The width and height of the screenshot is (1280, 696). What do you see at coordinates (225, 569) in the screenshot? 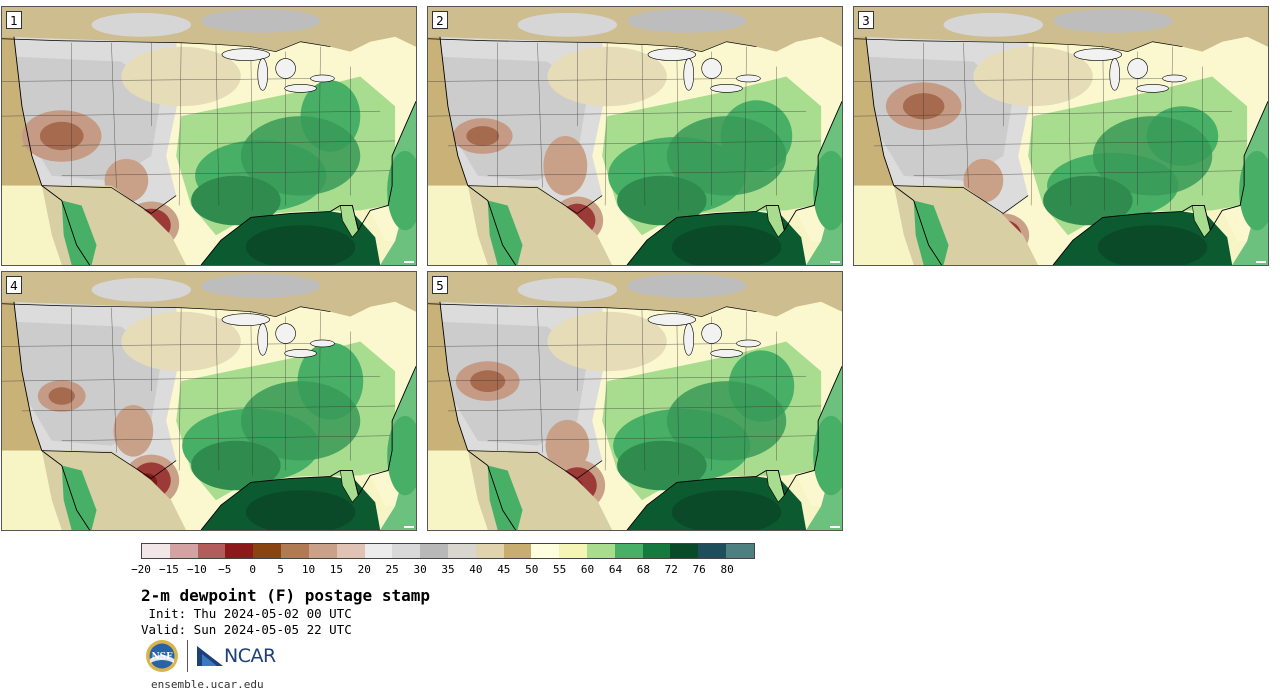
I see `colorbar-tick-label: −5` at bounding box center [225, 569].